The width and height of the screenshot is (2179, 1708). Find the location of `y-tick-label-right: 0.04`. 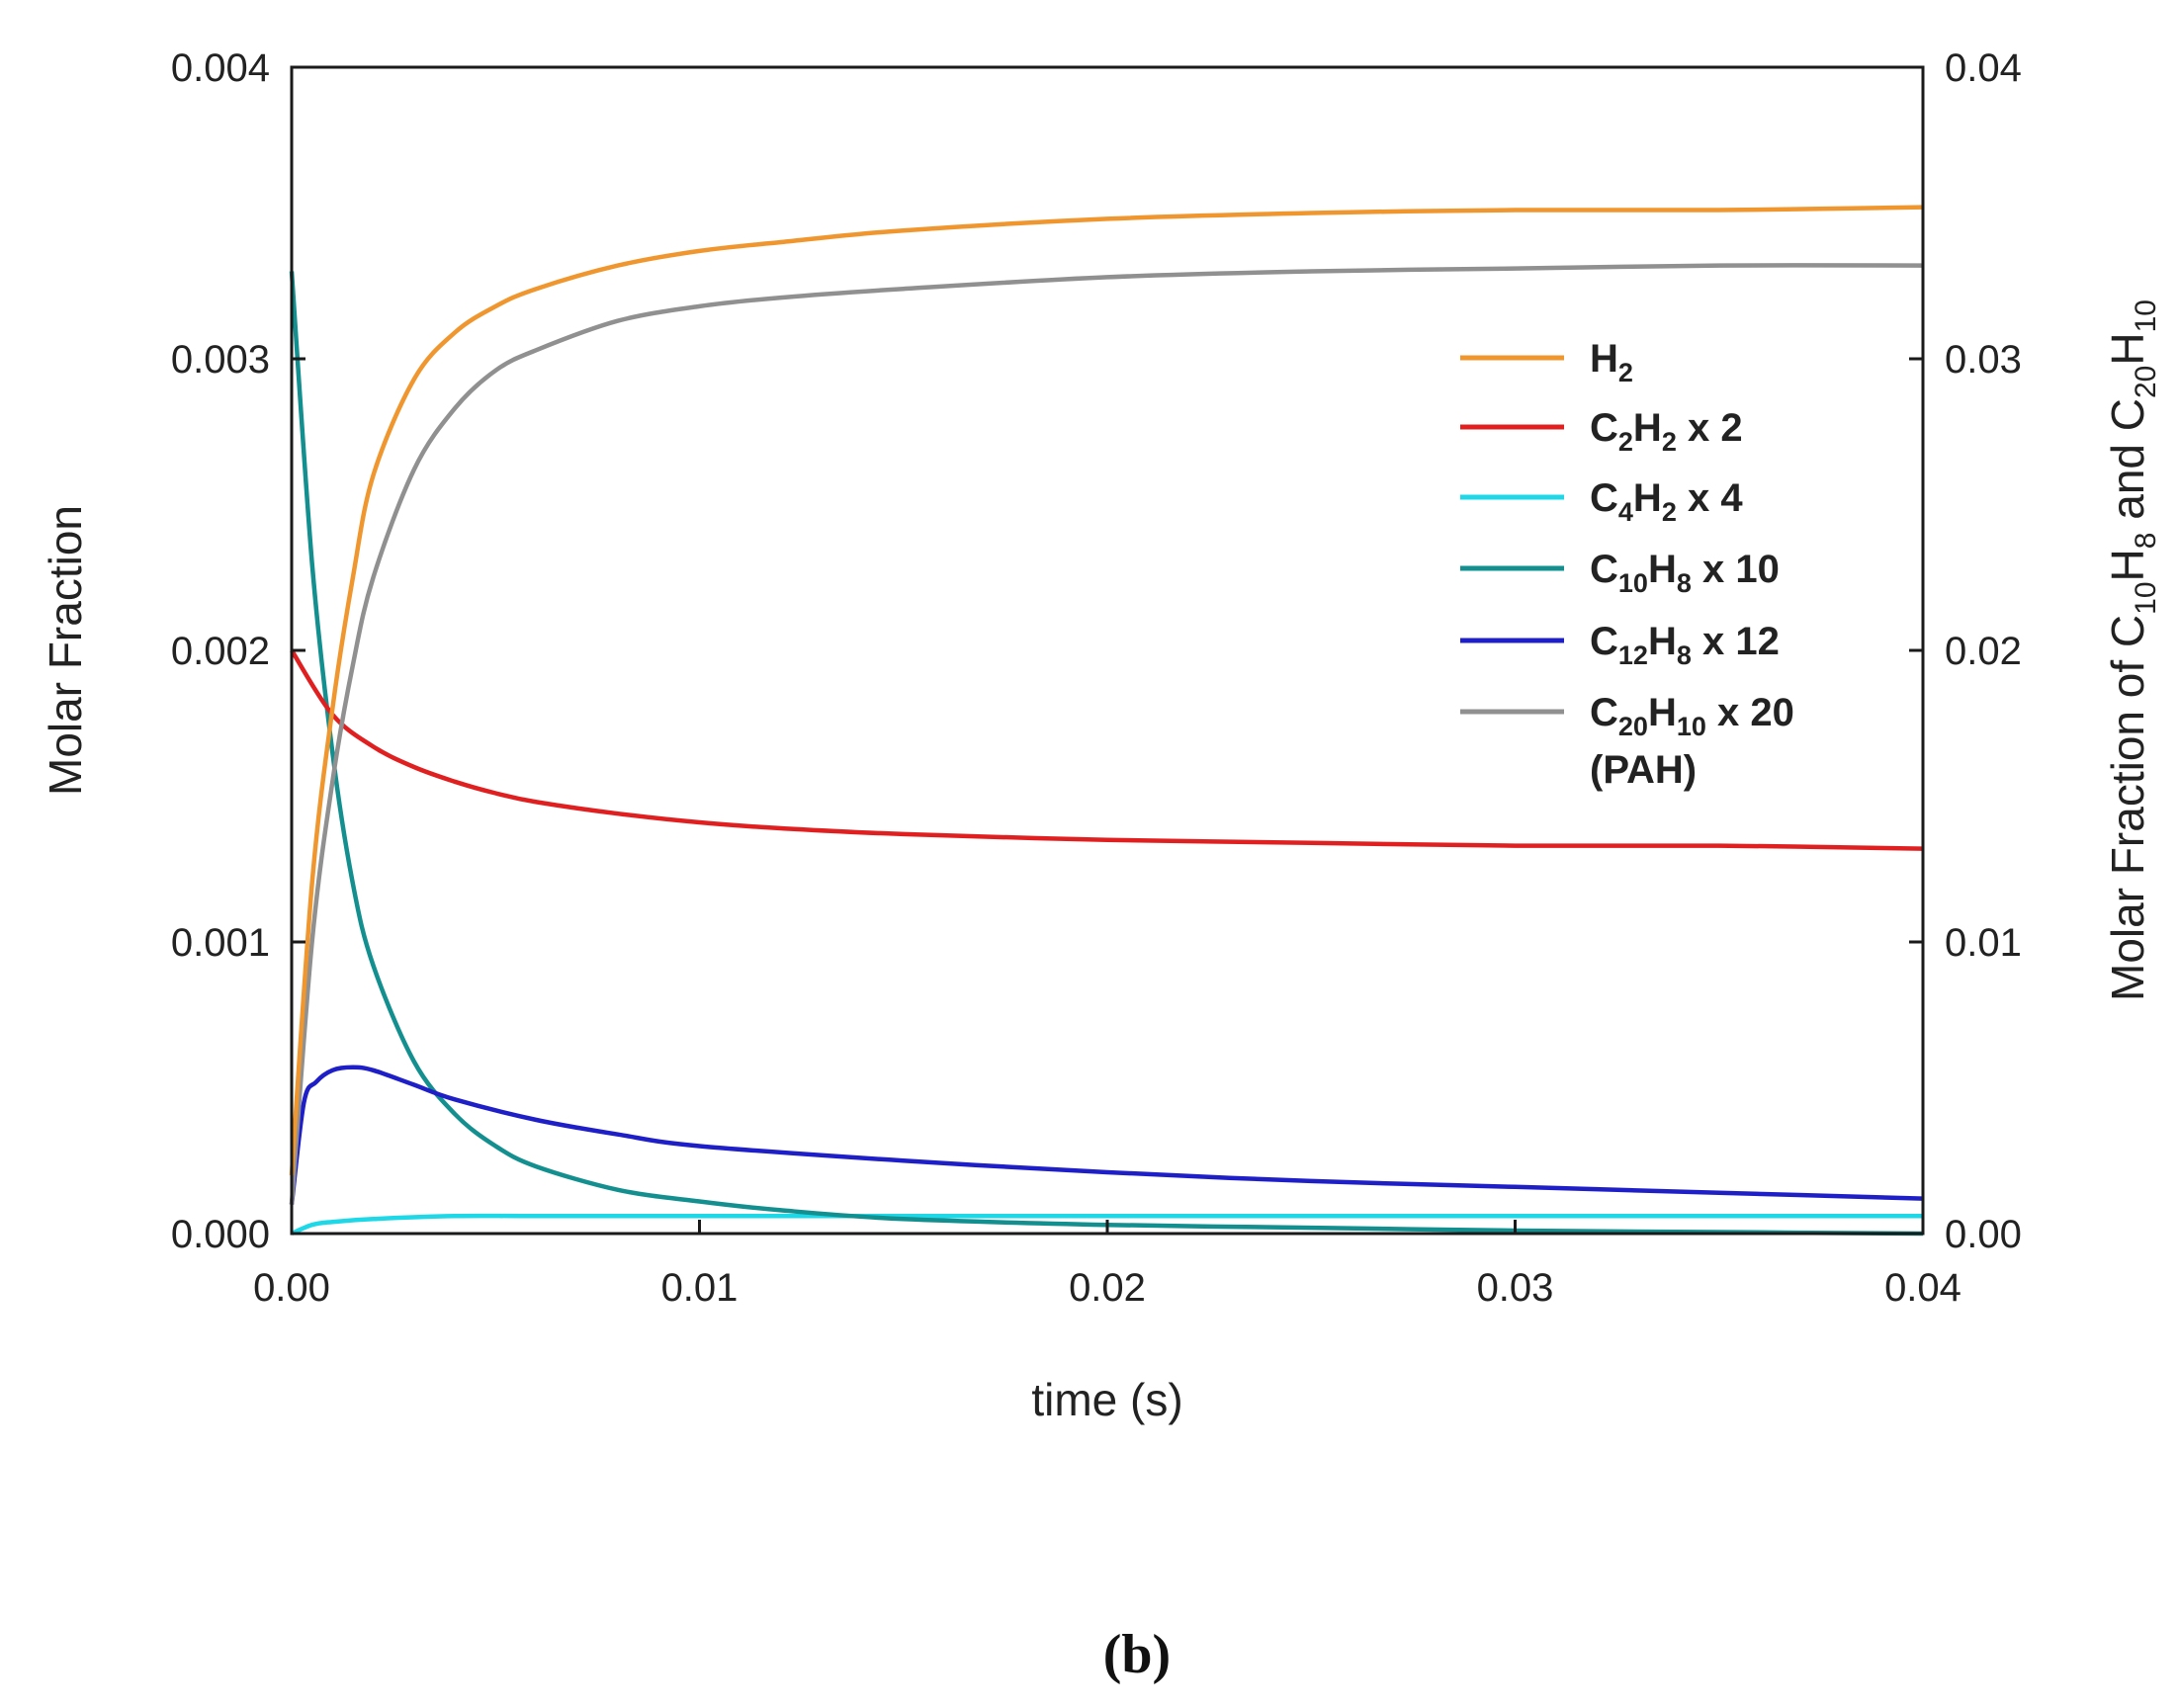

y-tick-label-right: 0.04 is located at coordinates (1983, 68).